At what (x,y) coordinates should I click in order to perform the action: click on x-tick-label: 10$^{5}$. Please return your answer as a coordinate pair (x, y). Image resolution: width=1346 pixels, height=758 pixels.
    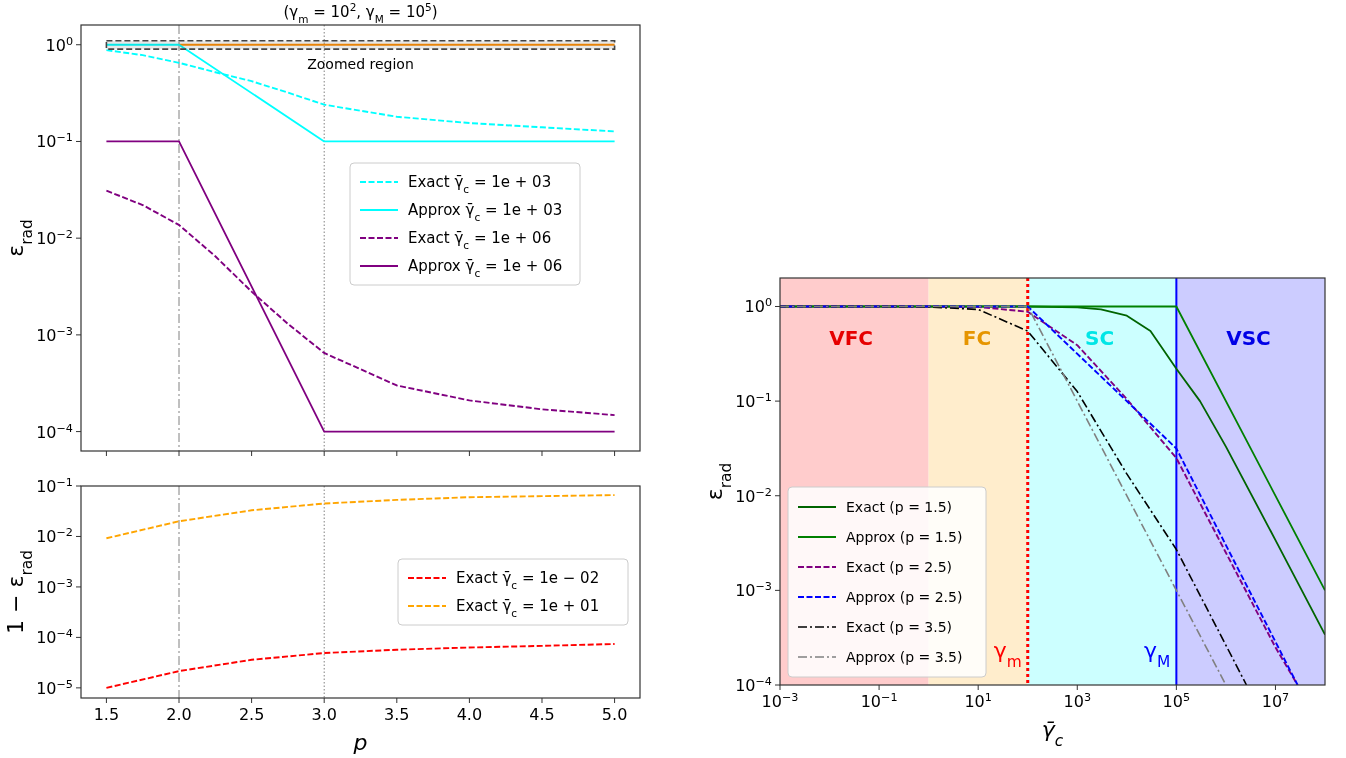
    Looking at the image, I should click on (1176, 700).